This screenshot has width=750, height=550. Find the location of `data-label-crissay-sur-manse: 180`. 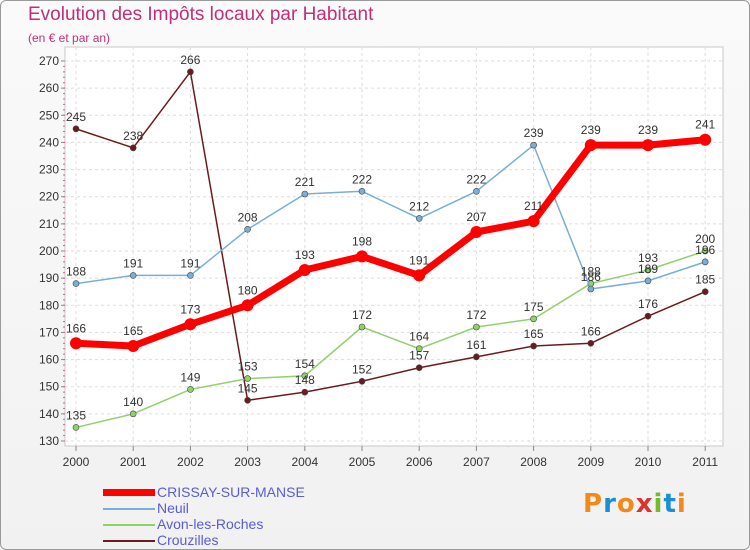

data-label-crissay-sur-manse: 180 is located at coordinates (248, 290).